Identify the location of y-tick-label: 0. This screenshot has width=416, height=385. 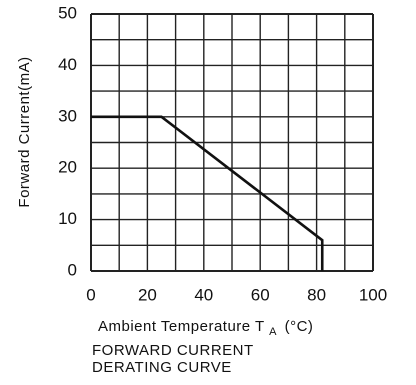
(72, 269).